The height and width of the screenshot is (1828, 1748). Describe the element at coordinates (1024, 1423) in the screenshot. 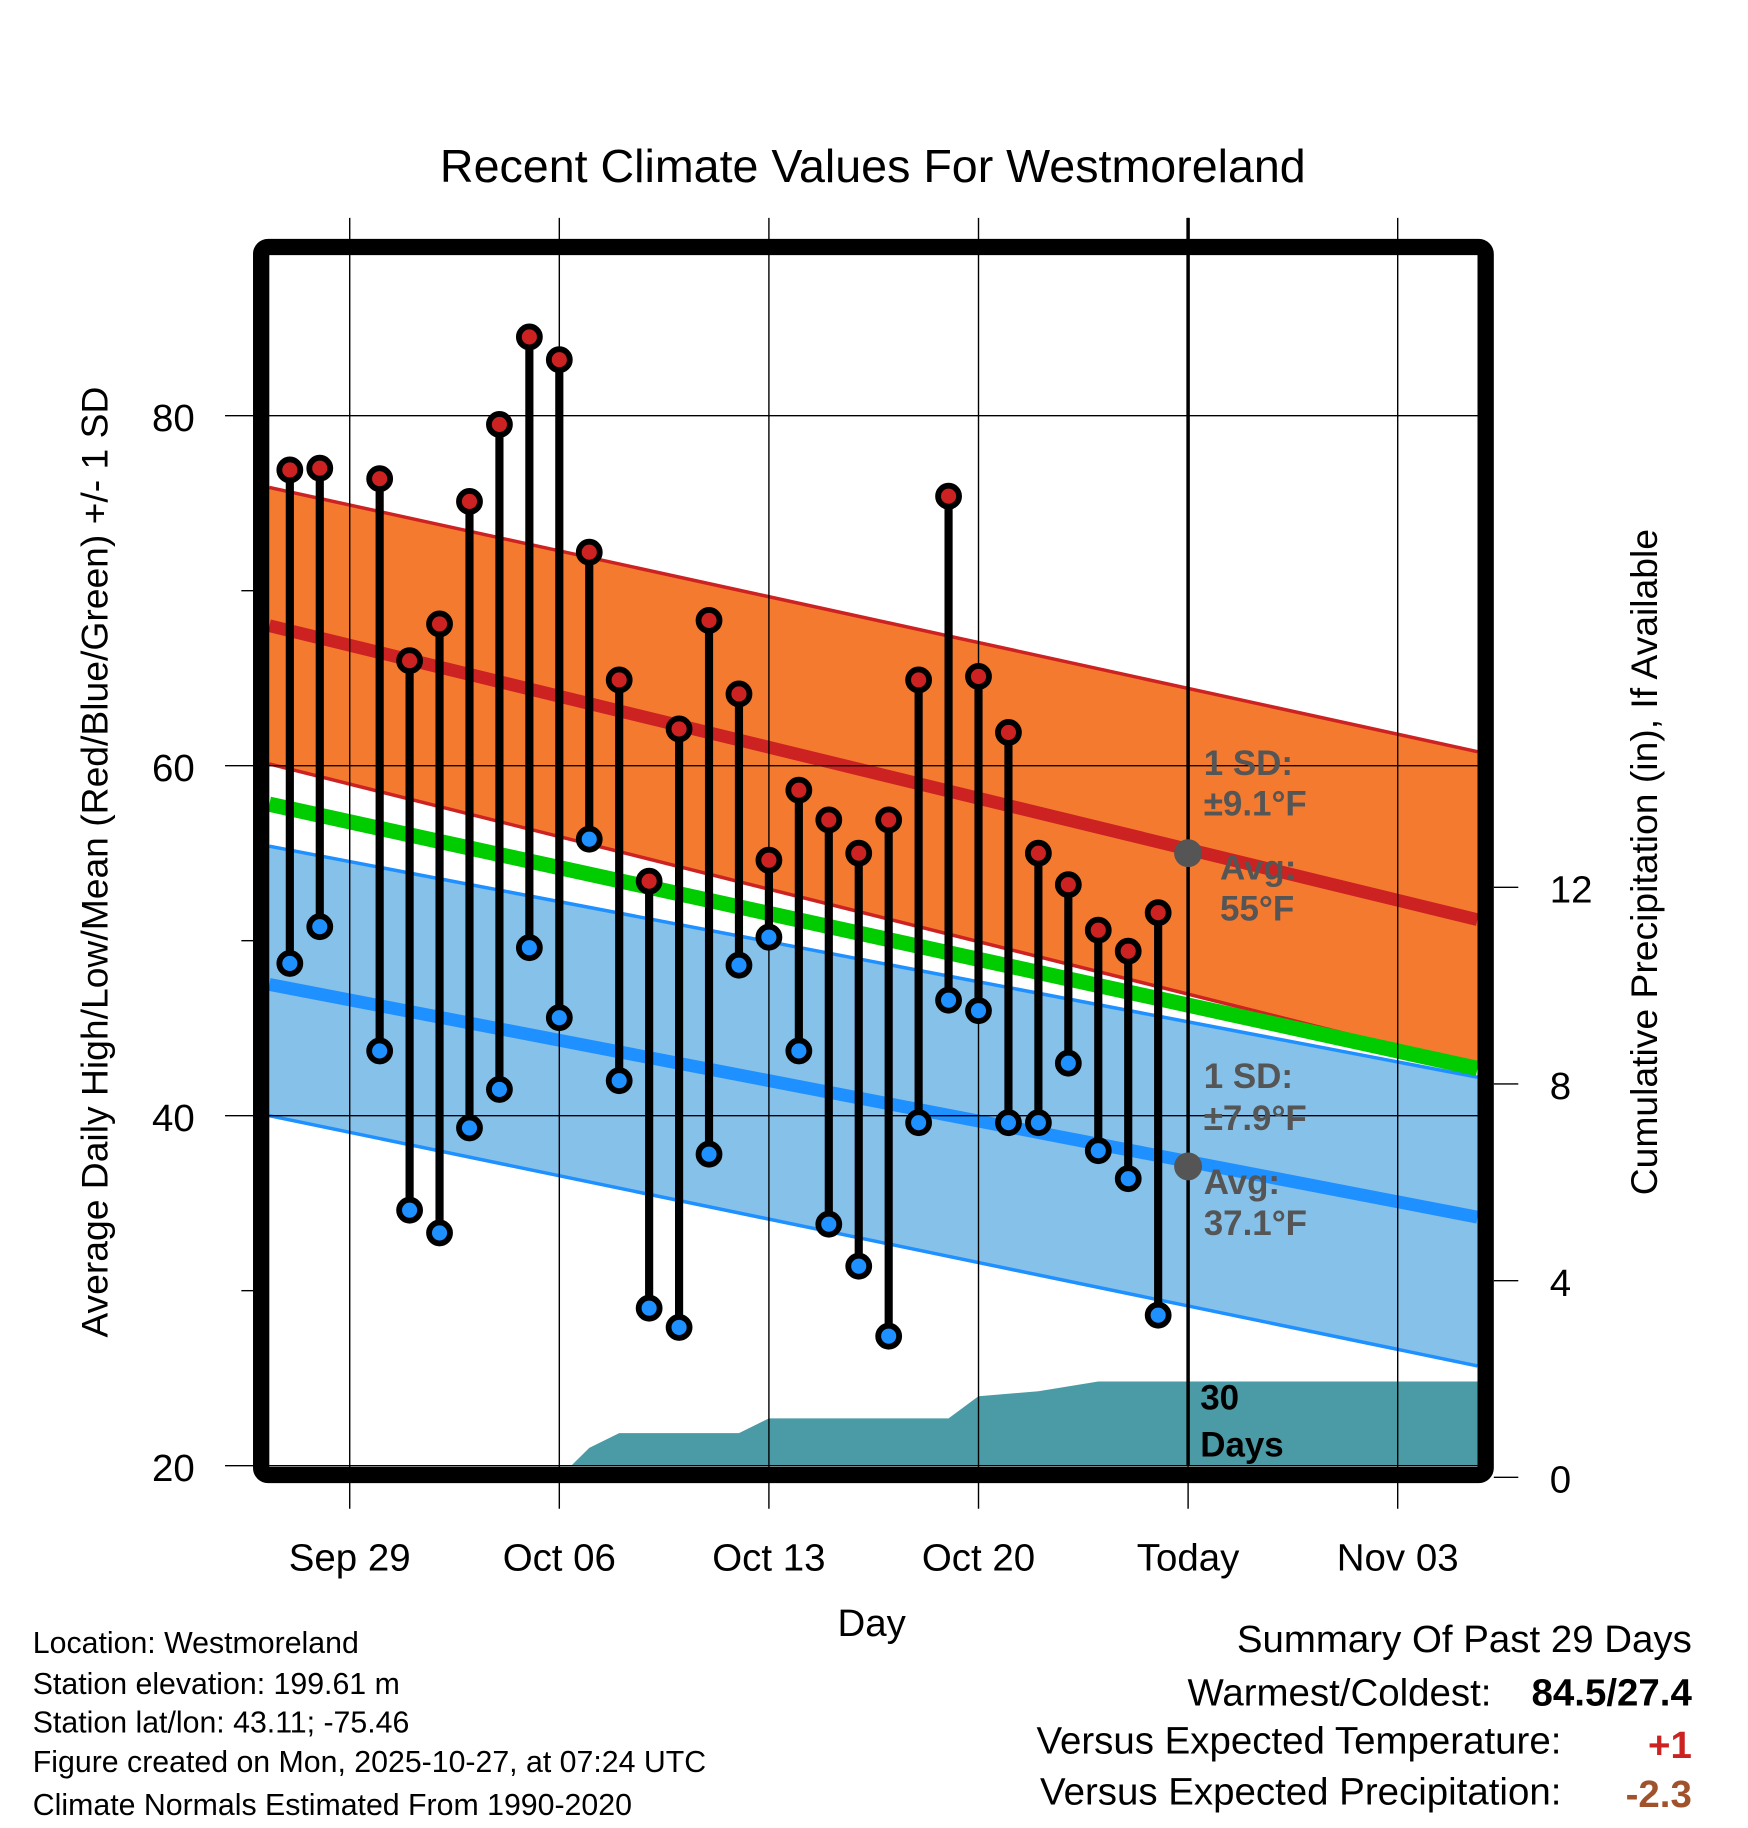

I see `precip-area` at that location.